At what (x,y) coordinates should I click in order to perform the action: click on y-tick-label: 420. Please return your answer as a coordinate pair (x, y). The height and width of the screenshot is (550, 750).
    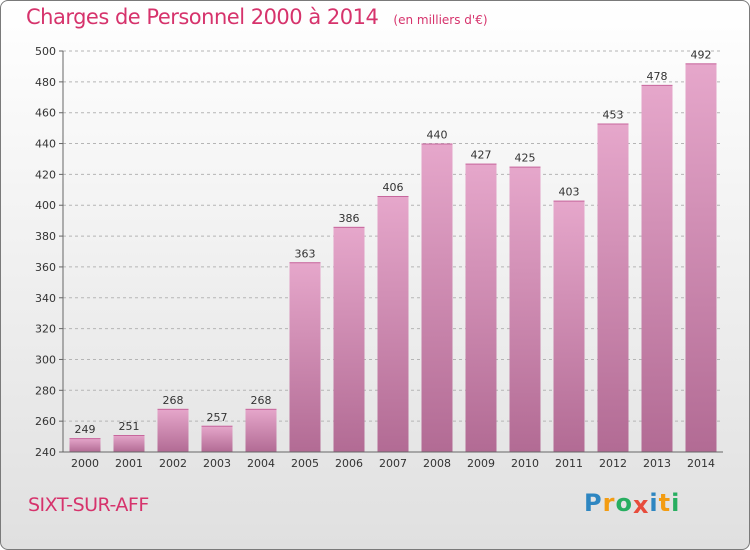
    Looking at the image, I should click on (45, 174).